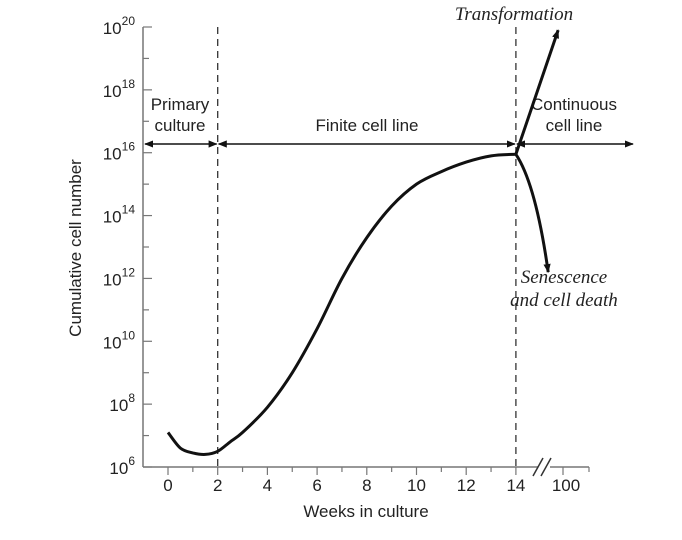 This screenshot has height=540, width=682. Describe the element at coordinates (119, 277) in the screenshot. I see `y-tick-label: 10¹²` at that location.